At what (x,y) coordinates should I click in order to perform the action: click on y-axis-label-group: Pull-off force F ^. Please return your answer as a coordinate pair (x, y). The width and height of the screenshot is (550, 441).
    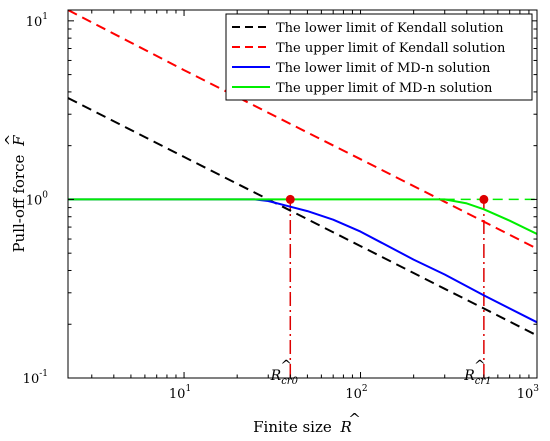
    Looking at the image, I should click on (15, 193).